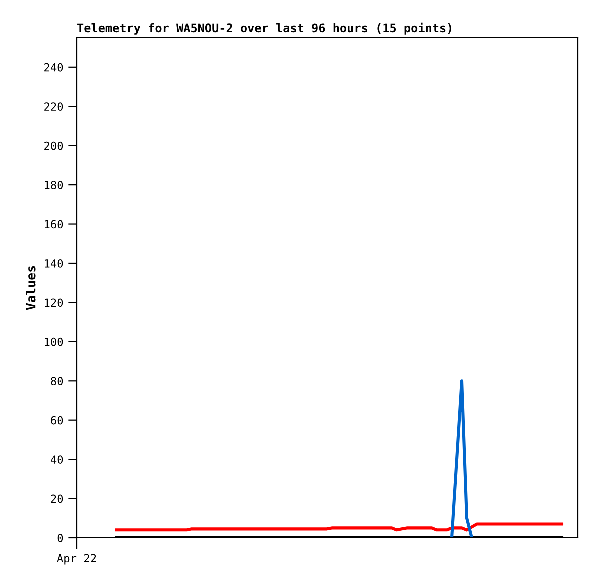 Image resolution: width=597 pixels, height=579 pixels. I want to click on y-tick-label: 200, so click(54, 146).